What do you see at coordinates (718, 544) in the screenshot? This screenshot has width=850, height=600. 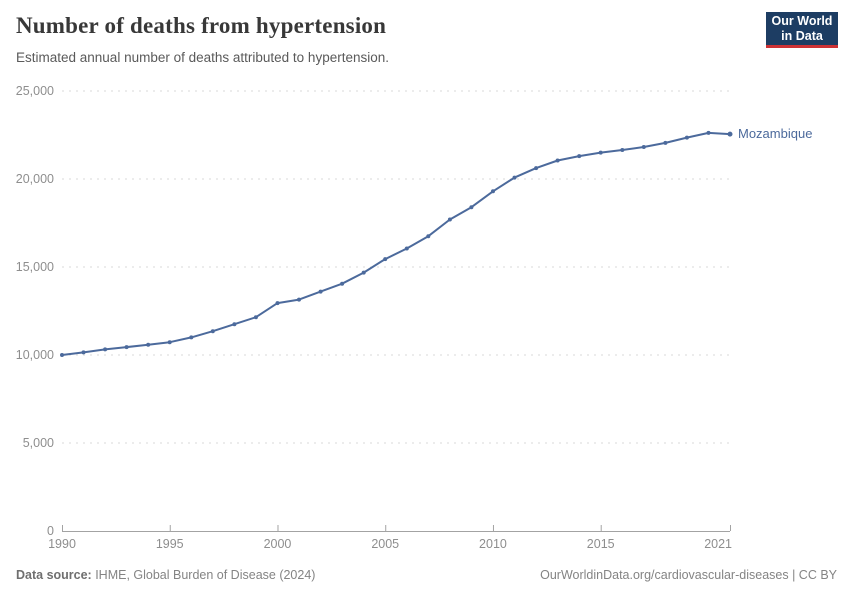 I see `x-tick-label: 2021` at bounding box center [718, 544].